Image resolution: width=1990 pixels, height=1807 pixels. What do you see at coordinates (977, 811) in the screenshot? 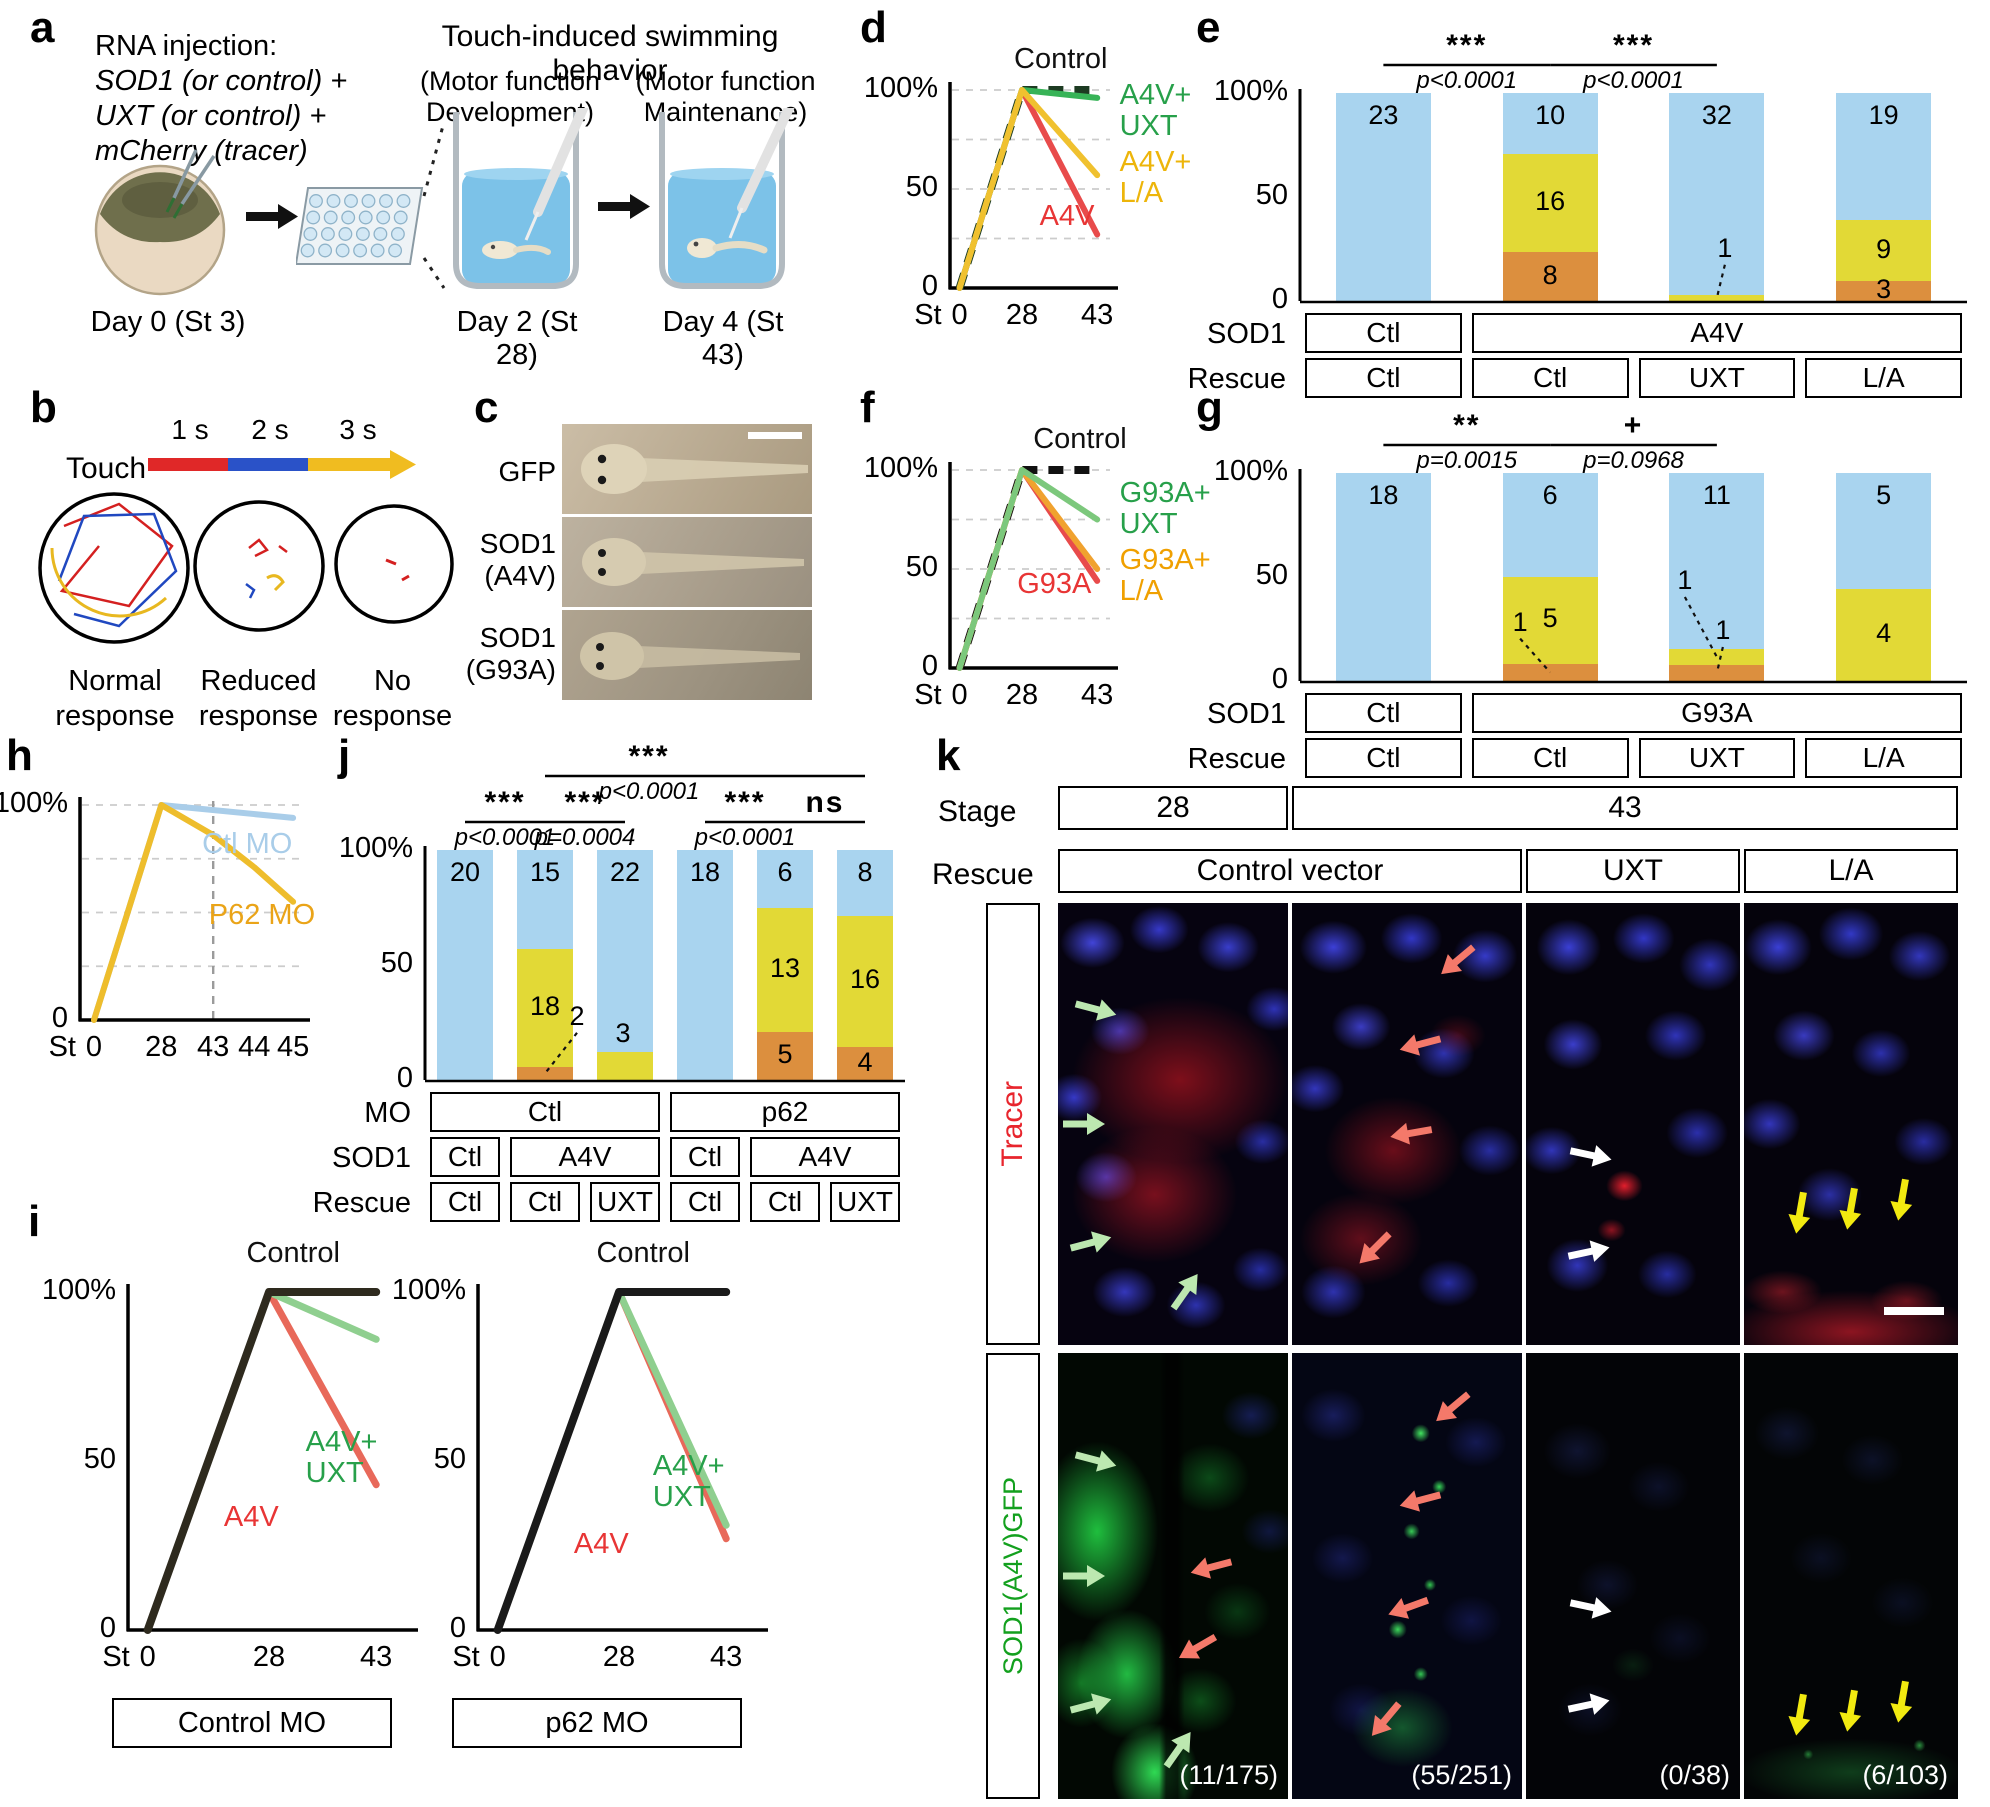
I see `stage-label: Stage` at bounding box center [977, 811].